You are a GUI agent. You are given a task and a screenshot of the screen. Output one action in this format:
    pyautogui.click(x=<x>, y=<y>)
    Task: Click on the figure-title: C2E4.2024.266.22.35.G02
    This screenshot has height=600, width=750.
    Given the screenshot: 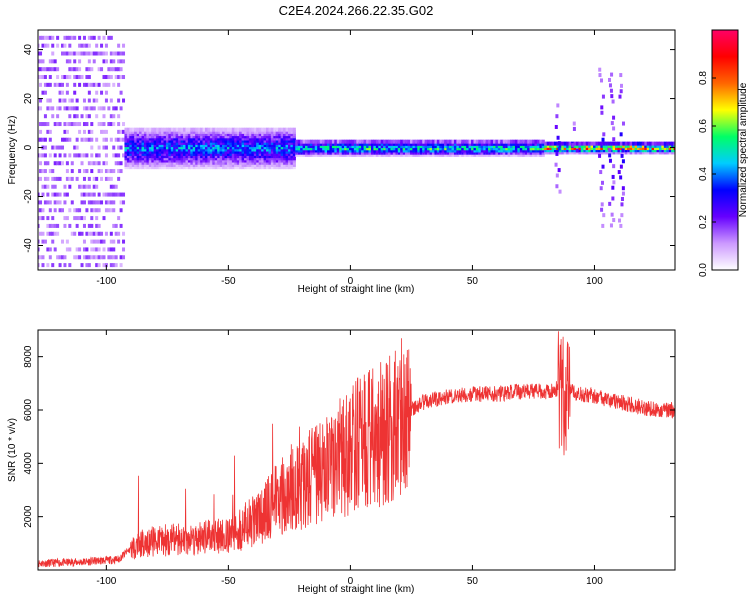 What is the action you would take?
    pyautogui.click(x=356, y=10)
    